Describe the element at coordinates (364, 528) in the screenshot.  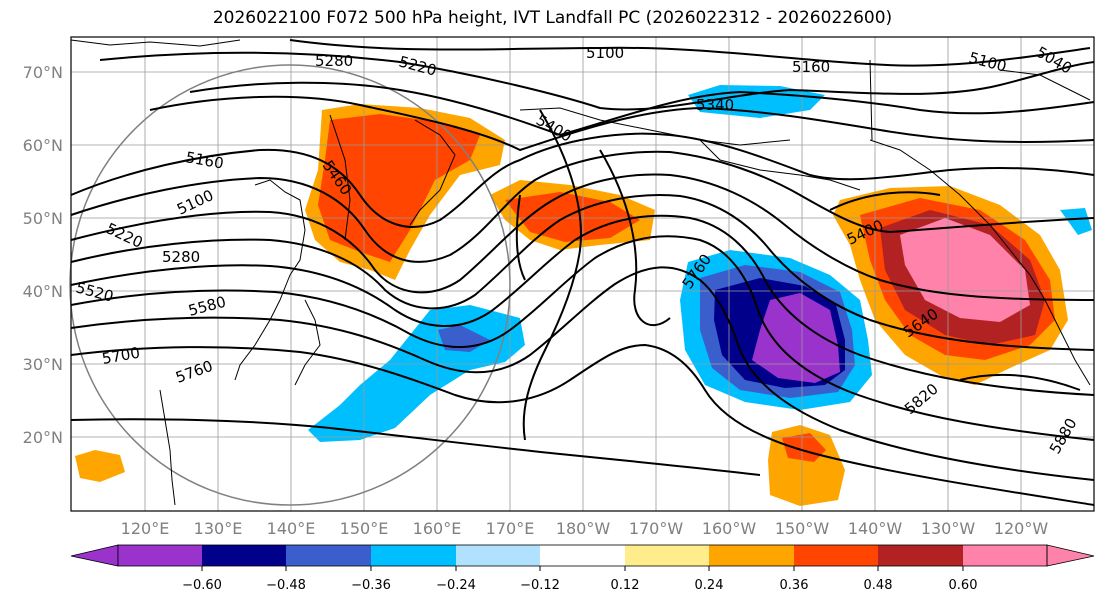
I see `lon-tick-label: 150°E` at that location.